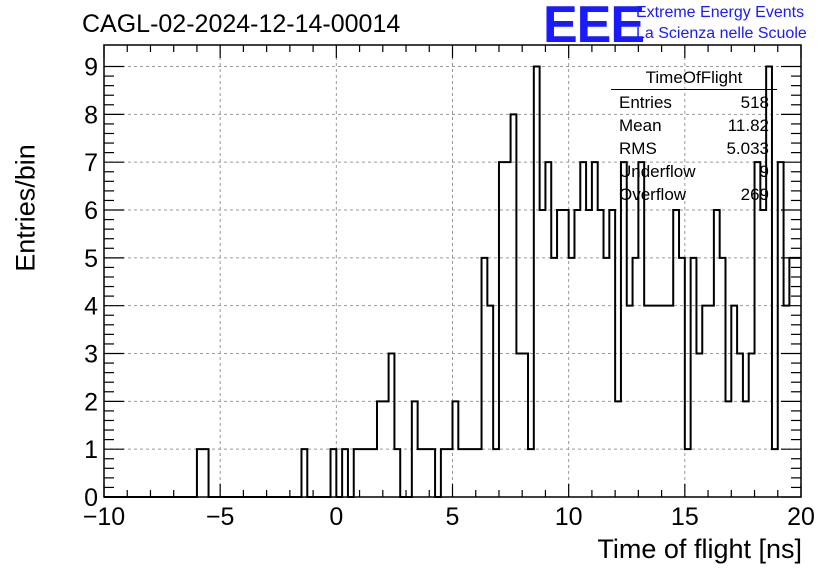 This screenshot has height=572, width=836. Describe the element at coordinates (638, 148) in the screenshot. I see `stats-label: RMS` at that location.